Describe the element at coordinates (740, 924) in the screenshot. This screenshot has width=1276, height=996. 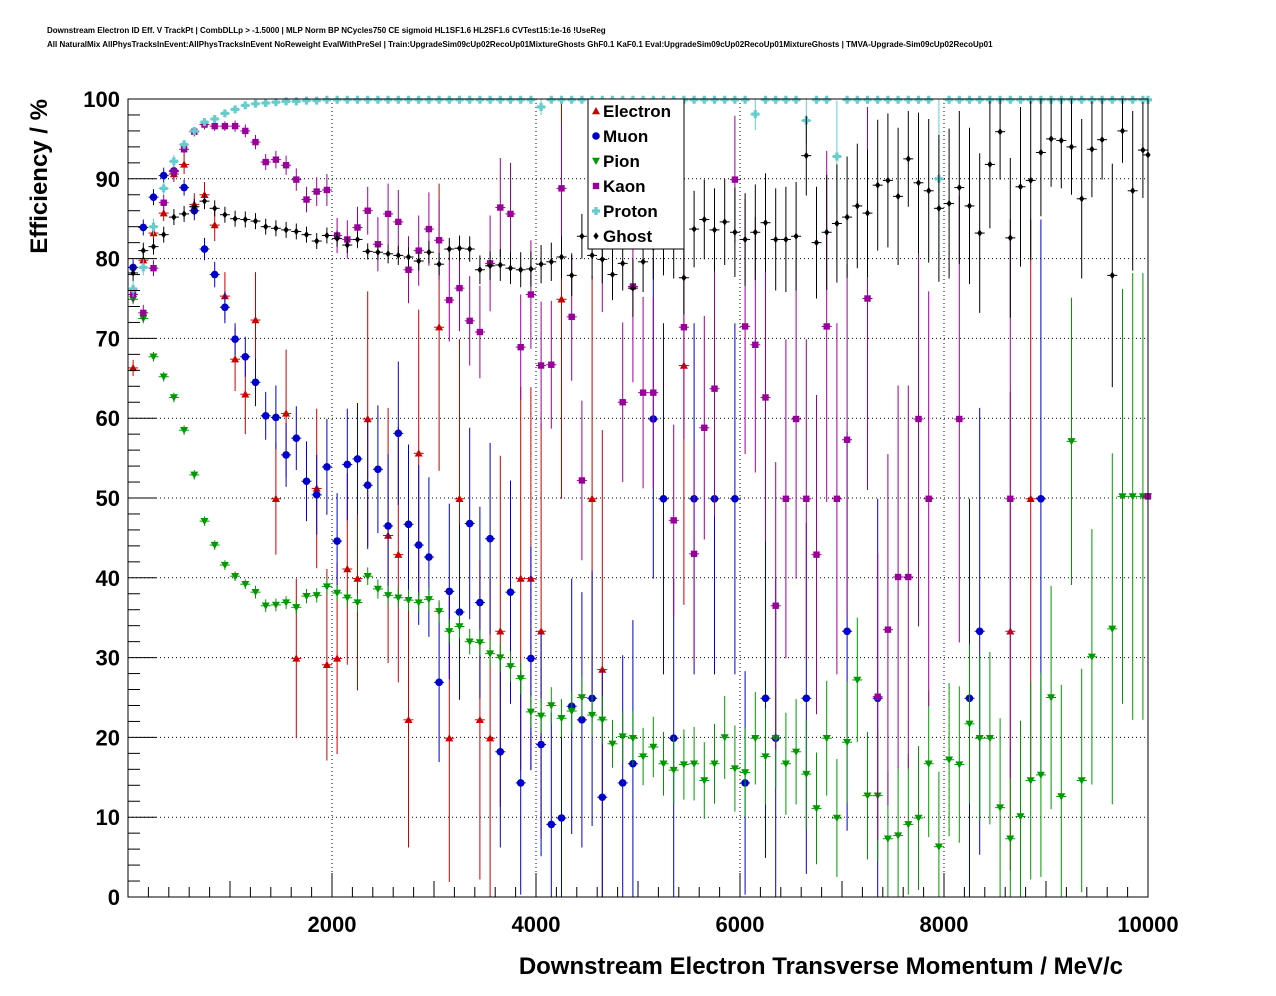
I see `x-tick-label: 6000` at that location.